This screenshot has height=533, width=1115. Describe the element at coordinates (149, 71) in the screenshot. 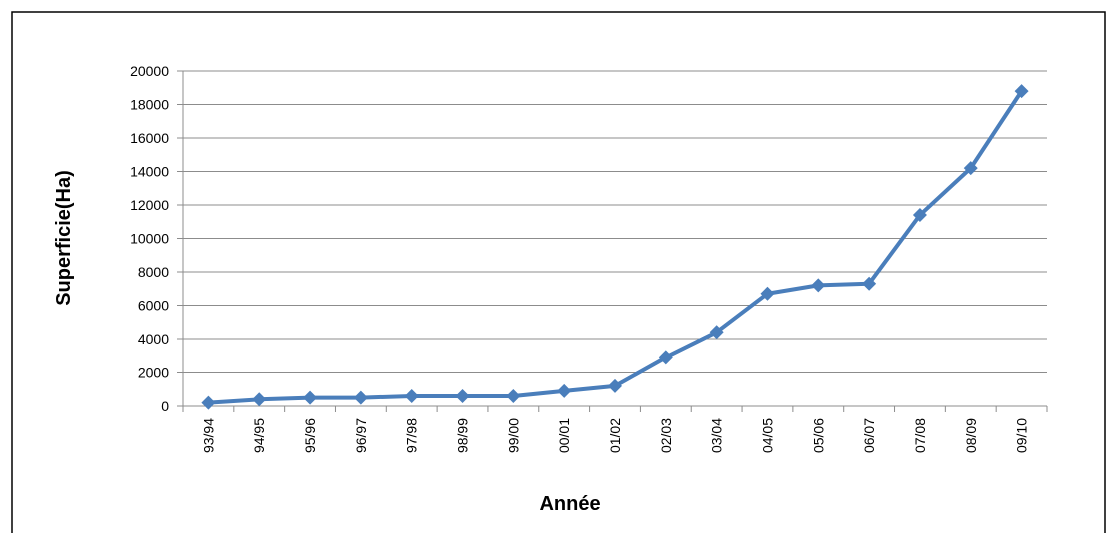

I see `y-tick-label: 20000` at that location.